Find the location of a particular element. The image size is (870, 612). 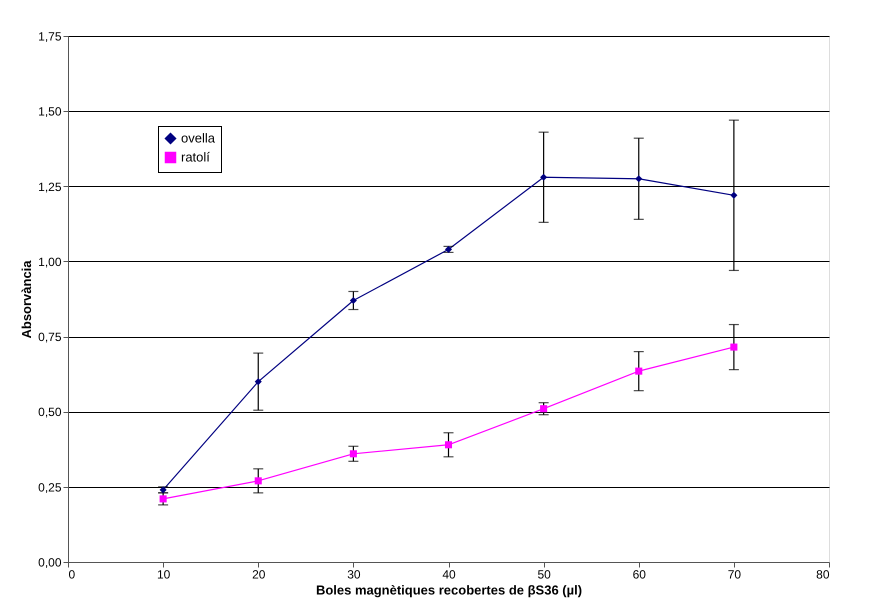

y-tick-label: 1,25 is located at coordinates (50, 187).